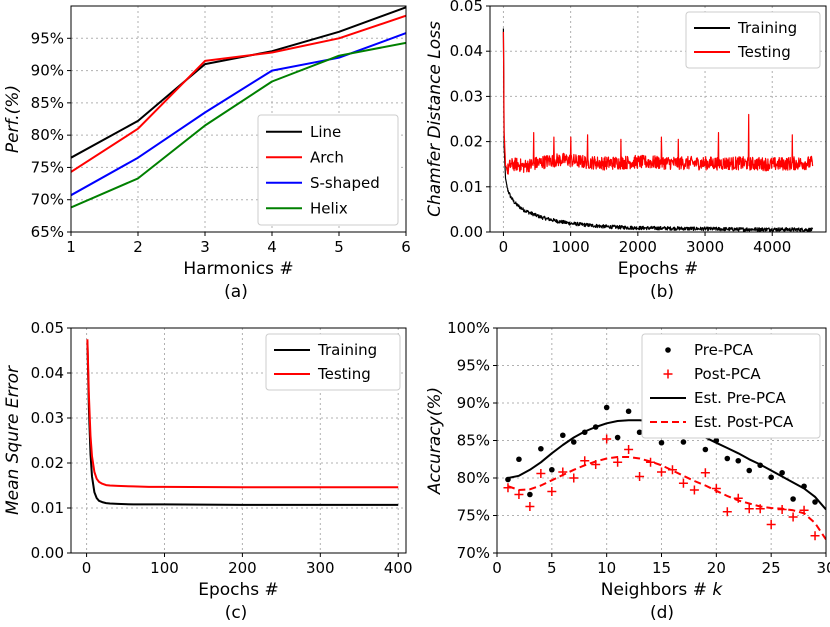 This screenshot has height=627, width=830. Describe the element at coordinates (473, 441) in the screenshot. I see `y-tick-label: 85%` at that location.